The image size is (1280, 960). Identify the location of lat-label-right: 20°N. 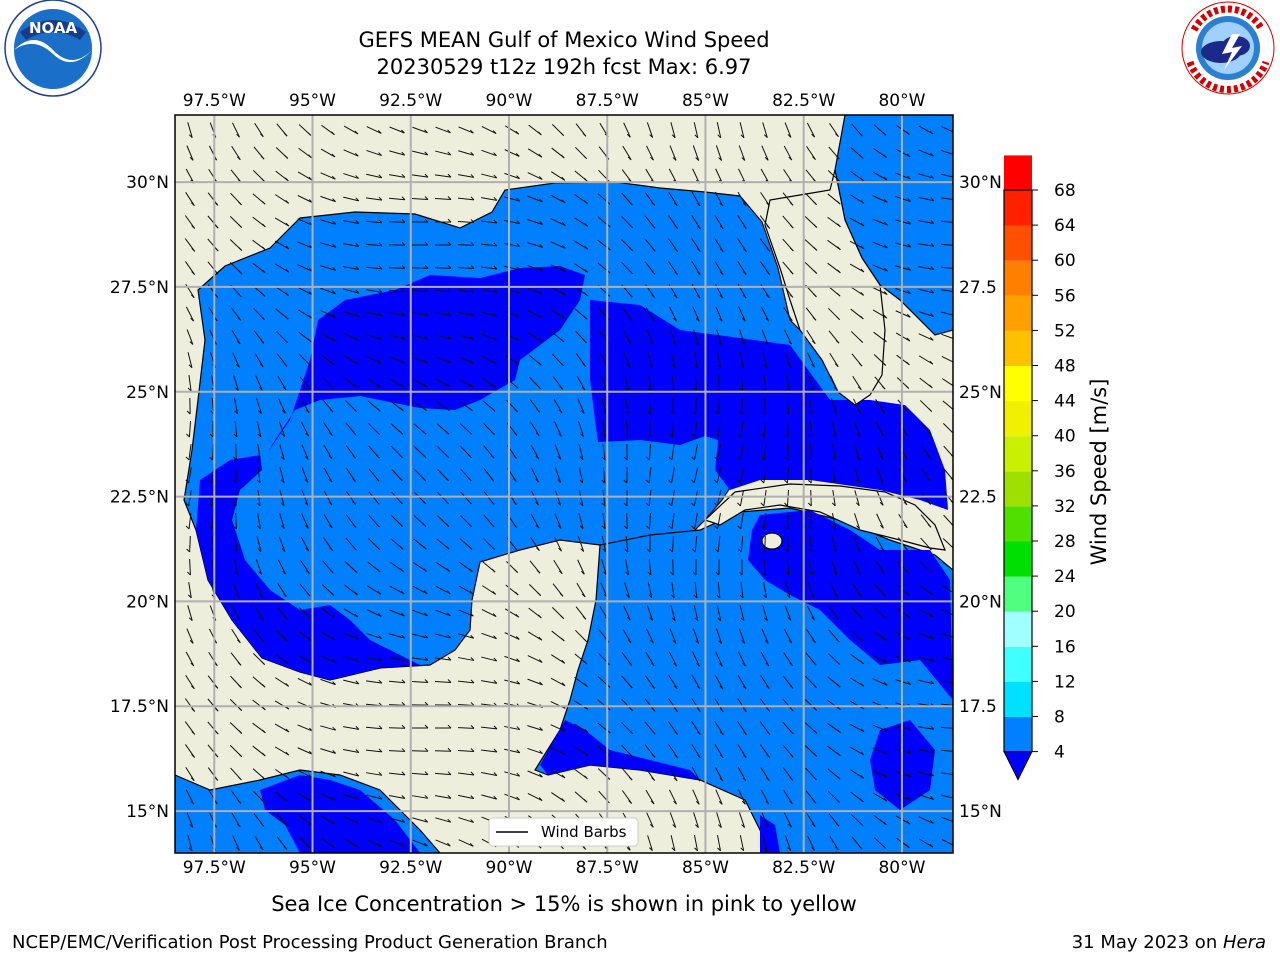
(980, 602).